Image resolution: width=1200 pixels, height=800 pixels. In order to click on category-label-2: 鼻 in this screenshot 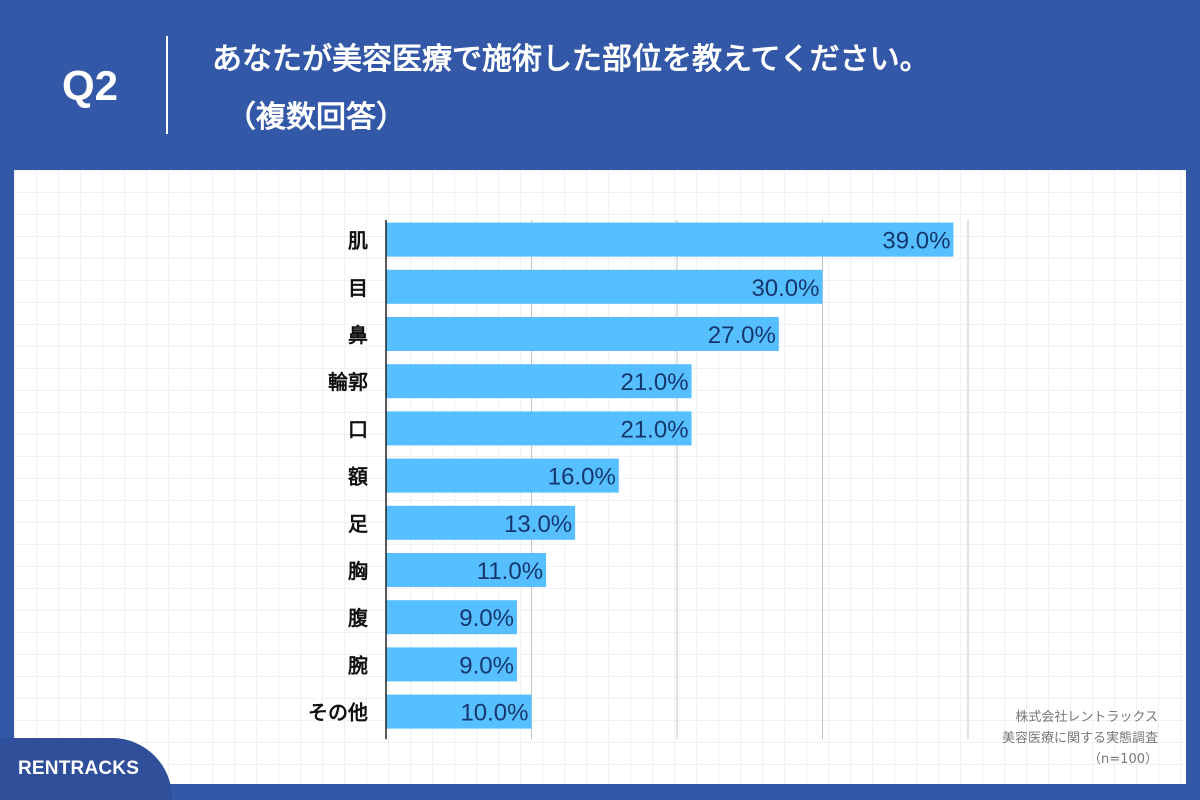, I will do `click(358, 335)`.